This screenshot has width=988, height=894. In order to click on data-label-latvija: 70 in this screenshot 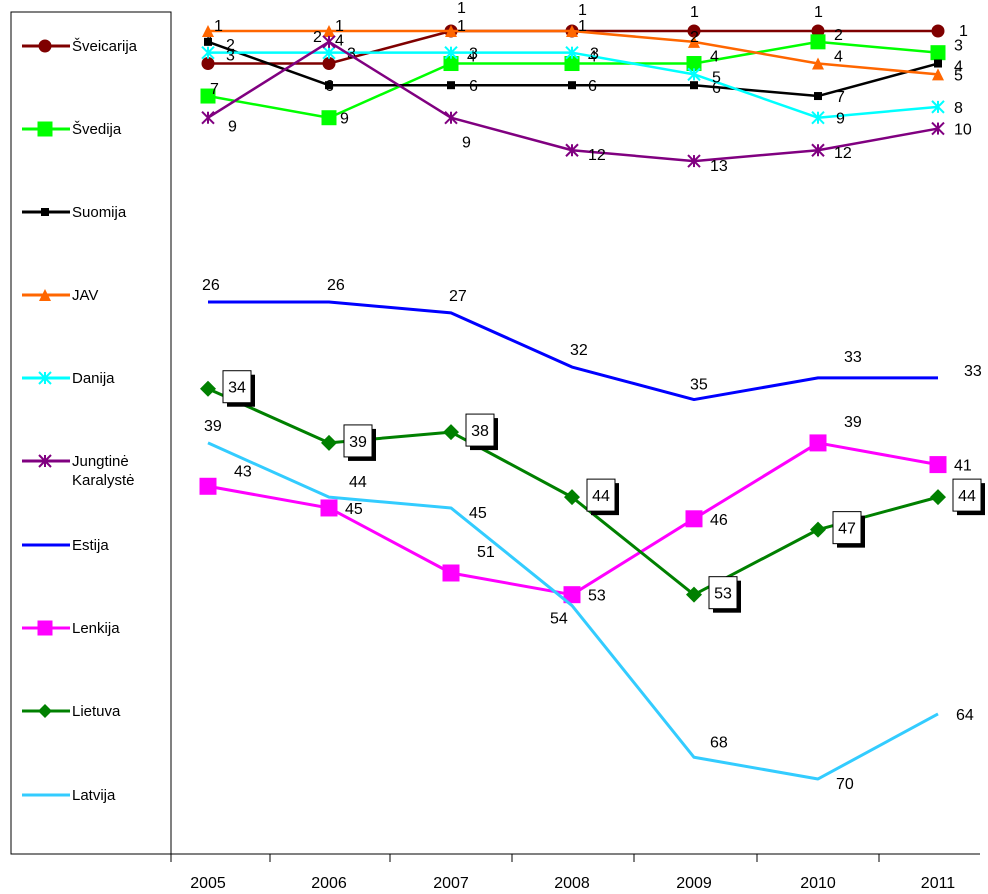, I will do `click(845, 784)`.